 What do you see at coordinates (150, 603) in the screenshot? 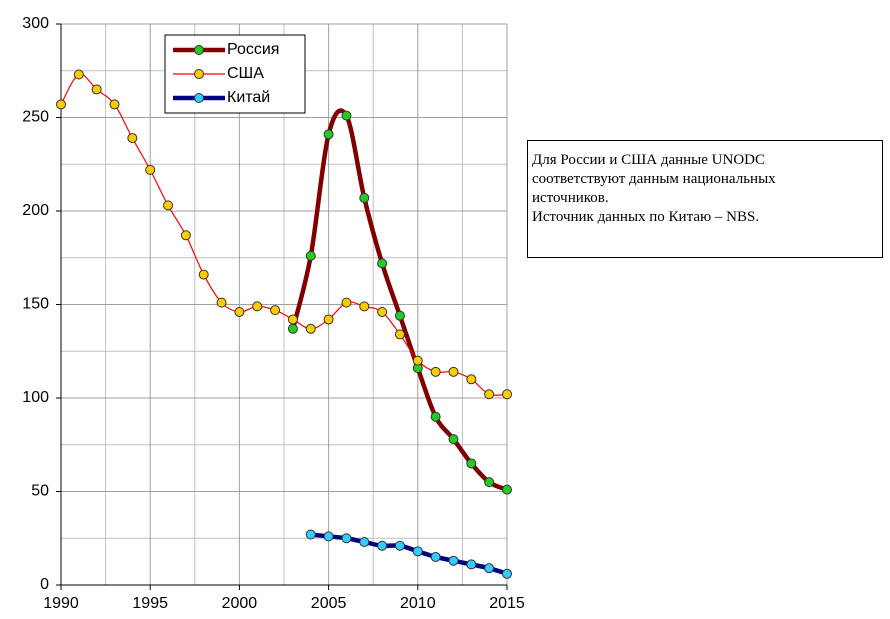
I see `x-tick-label: 1995` at bounding box center [150, 603].